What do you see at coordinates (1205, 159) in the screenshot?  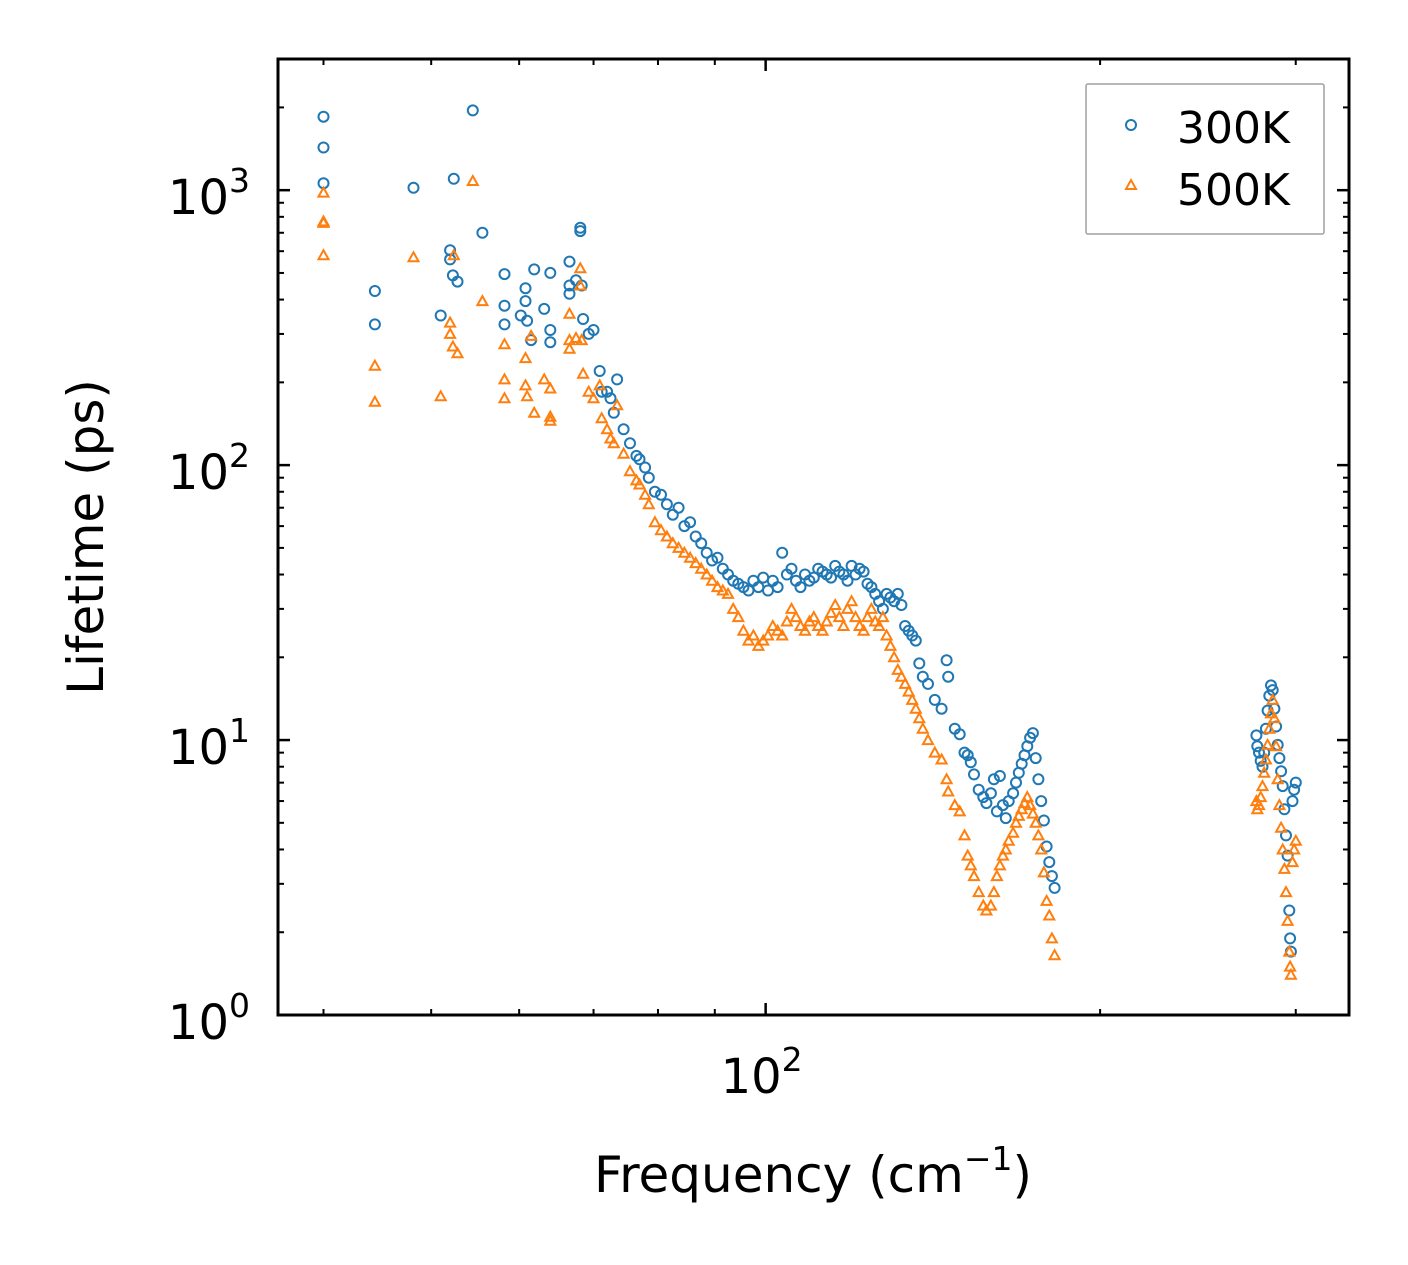 I see `legend: 300K 500K` at bounding box center [1205, 159].